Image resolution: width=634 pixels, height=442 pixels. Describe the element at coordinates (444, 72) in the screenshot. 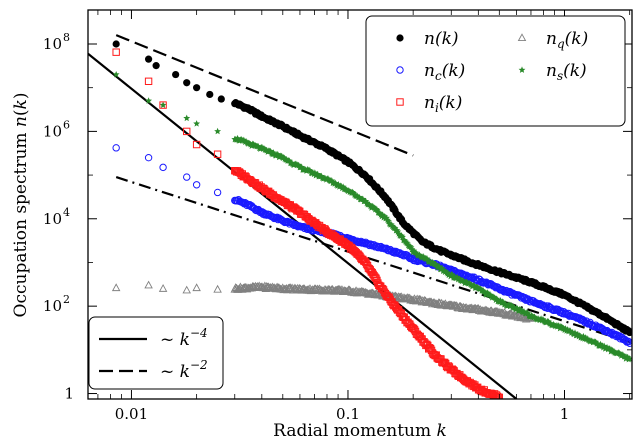

I see `legend-label: nc(k)` at that location.